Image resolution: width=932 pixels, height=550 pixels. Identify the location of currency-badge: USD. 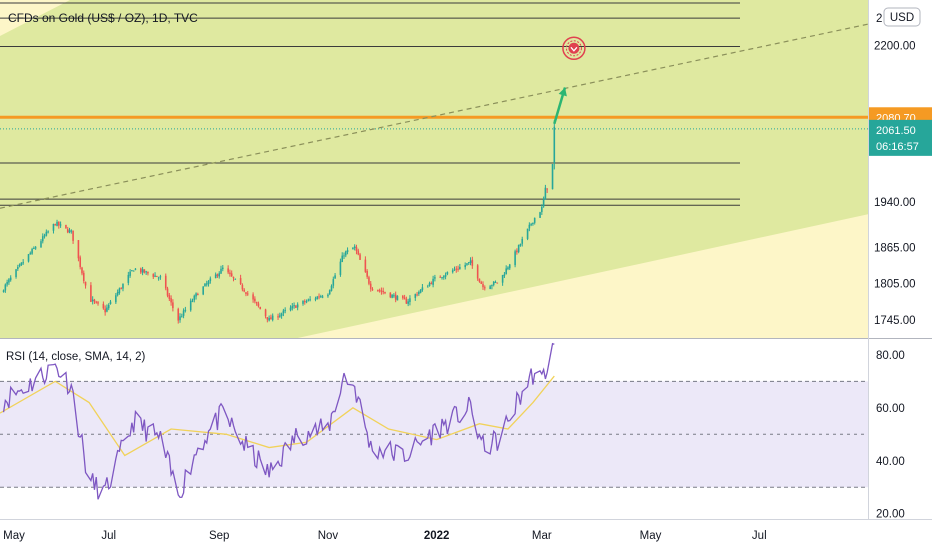
(902, 17).